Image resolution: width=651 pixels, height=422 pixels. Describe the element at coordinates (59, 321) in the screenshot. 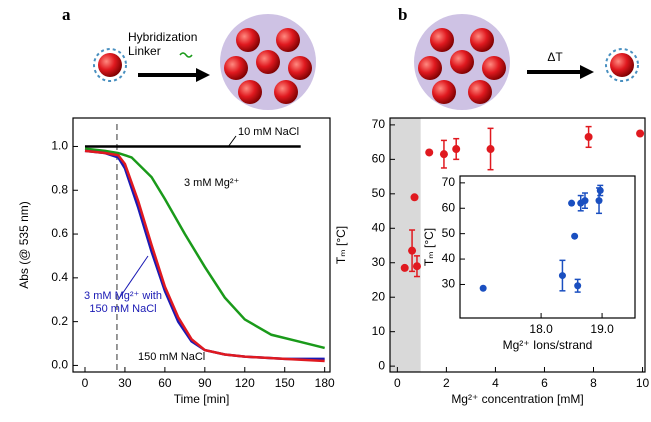

I see `y-tick-label: 0.2` at that location.